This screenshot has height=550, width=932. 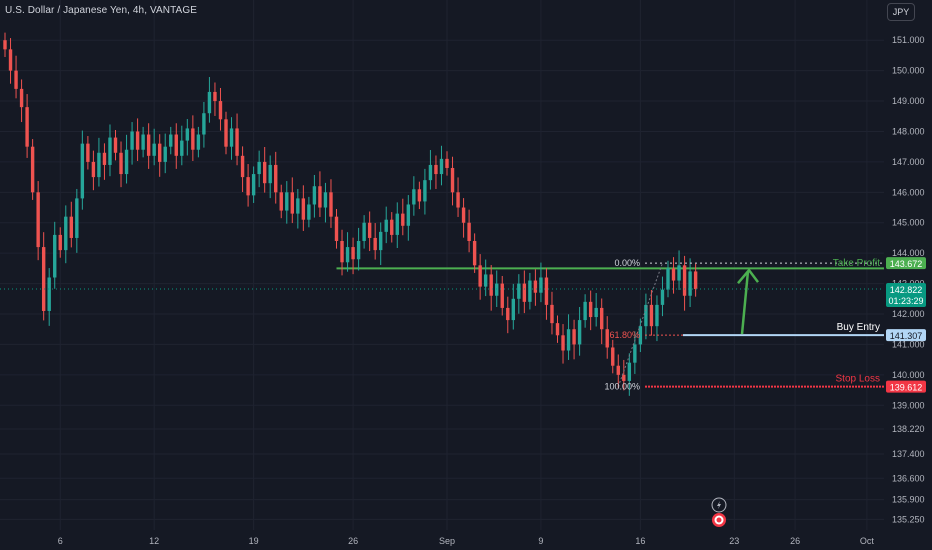 What do you see at coordinates (627, 263) in the screenshot?
I see `fib-0-label: 0.00%` at bounding box center [627, 263].